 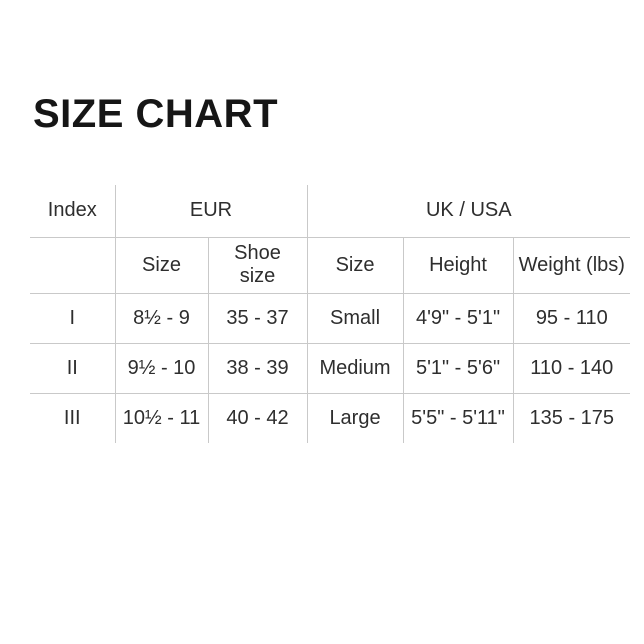 What do you see at coordinates (355, 265) in the screenshot?
I see `sub-header-uk-size: Size` at bounding box center [355, 265].